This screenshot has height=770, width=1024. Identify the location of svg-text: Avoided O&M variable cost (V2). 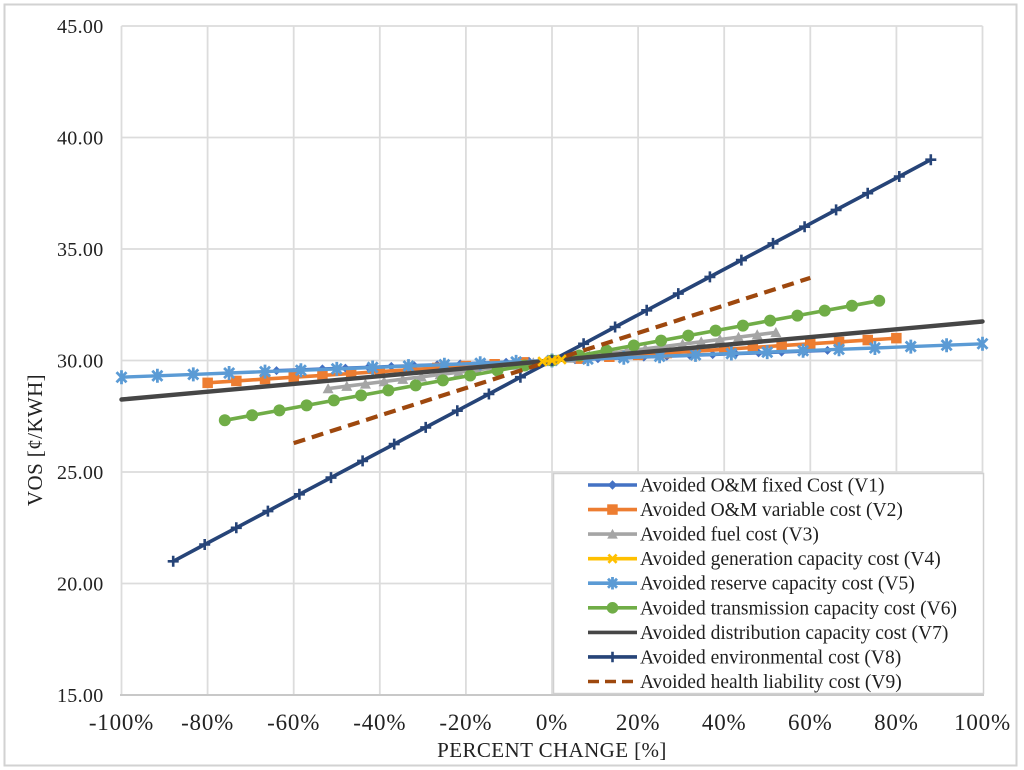
(771, 510).